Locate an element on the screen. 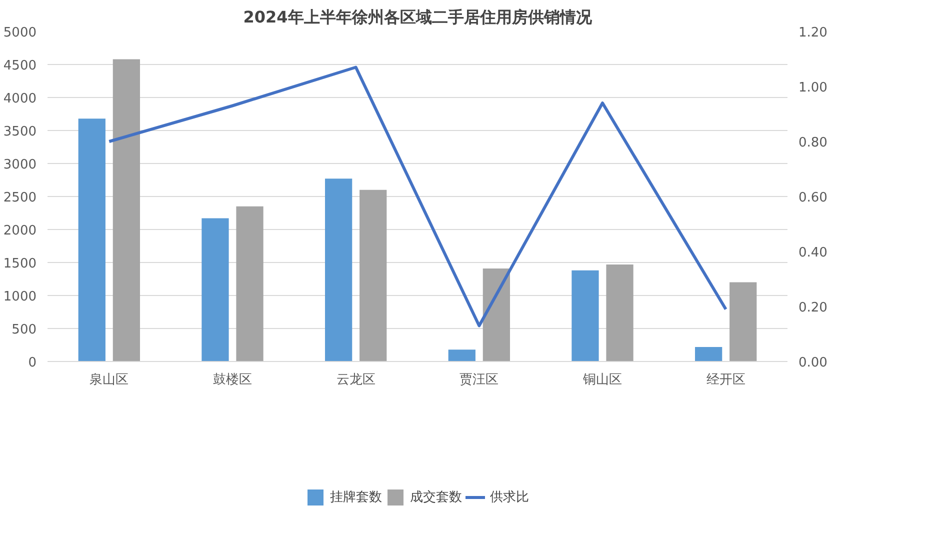 The image size is (927, 547). legend-label: 挂牌套数 is located at coordinates (356, 497).